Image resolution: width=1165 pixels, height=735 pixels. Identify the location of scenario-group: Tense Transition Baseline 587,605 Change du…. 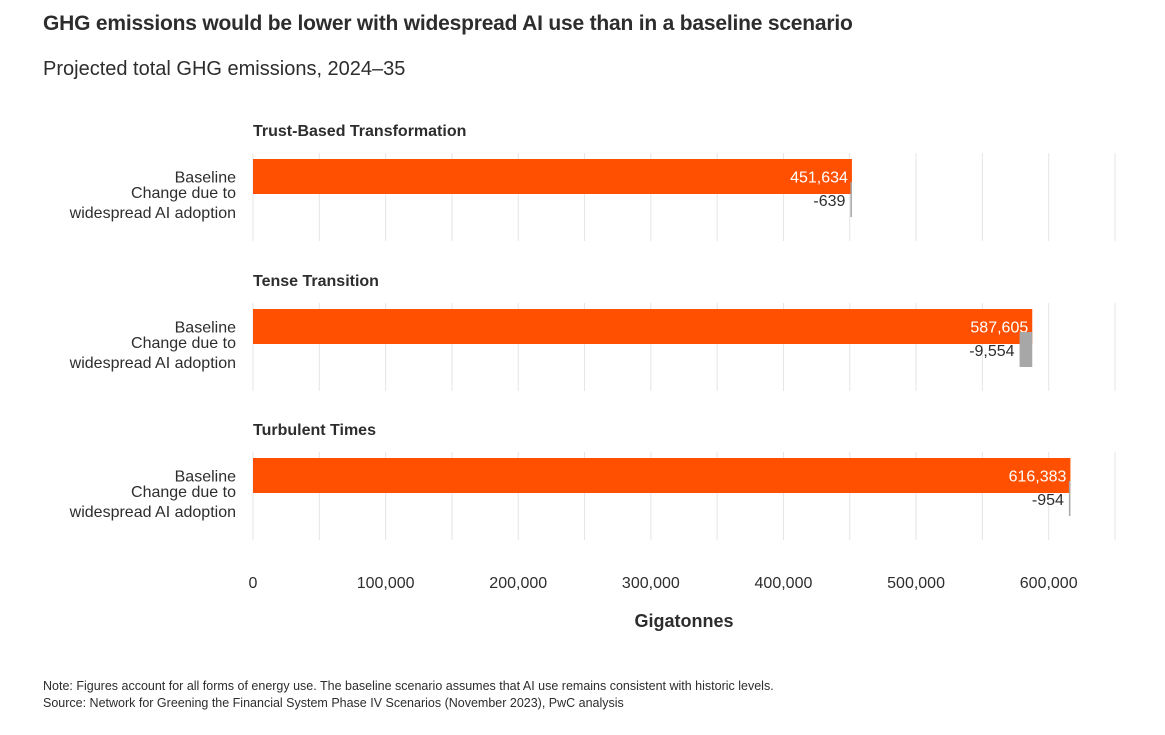
(551, 322).